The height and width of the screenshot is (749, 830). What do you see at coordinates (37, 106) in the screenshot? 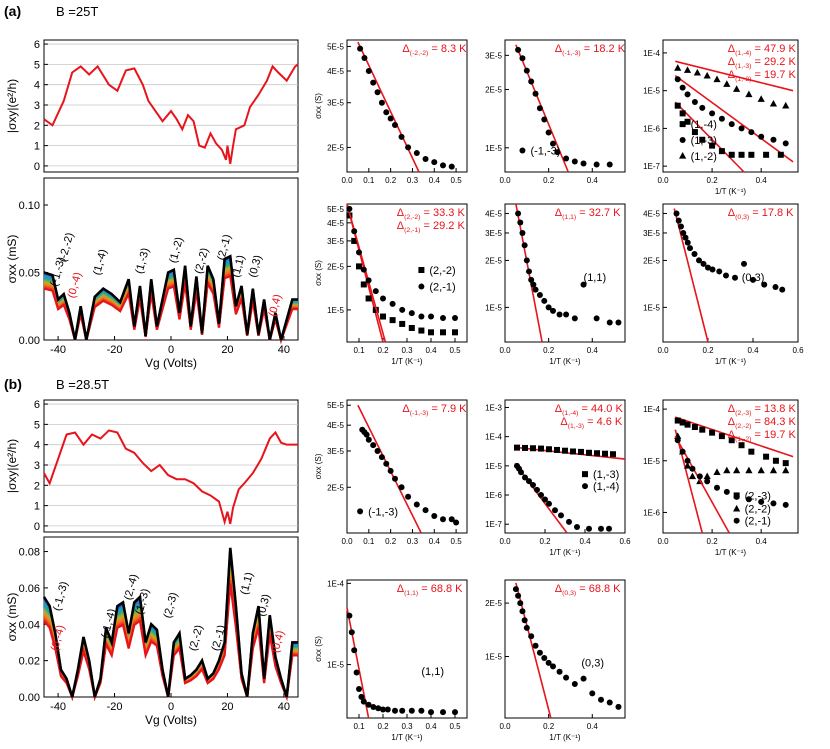
I see `a-sxy-y-tick-label: 3` at bounding box center [37, 106].